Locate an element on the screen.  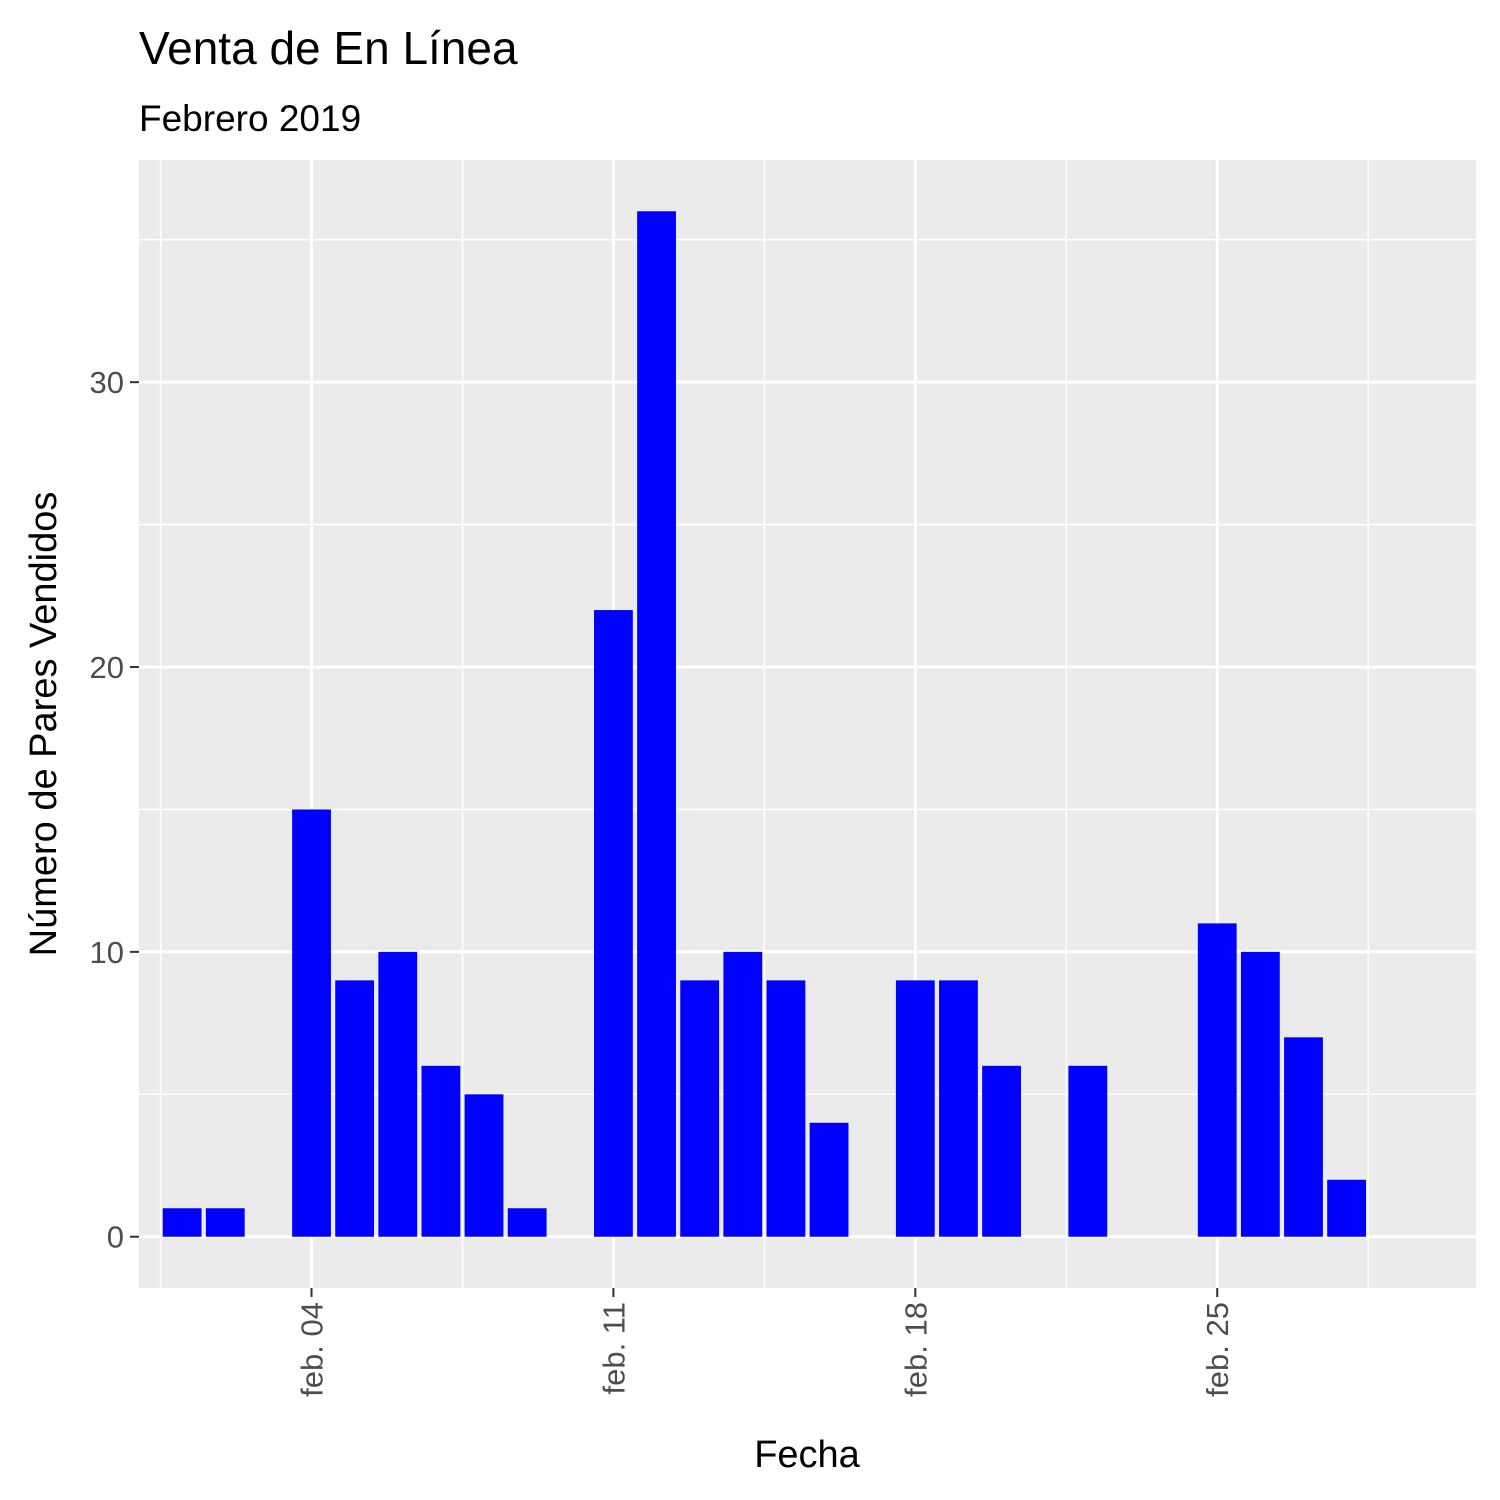
y-tick-label: 30 is located at coordinates (107, 382).